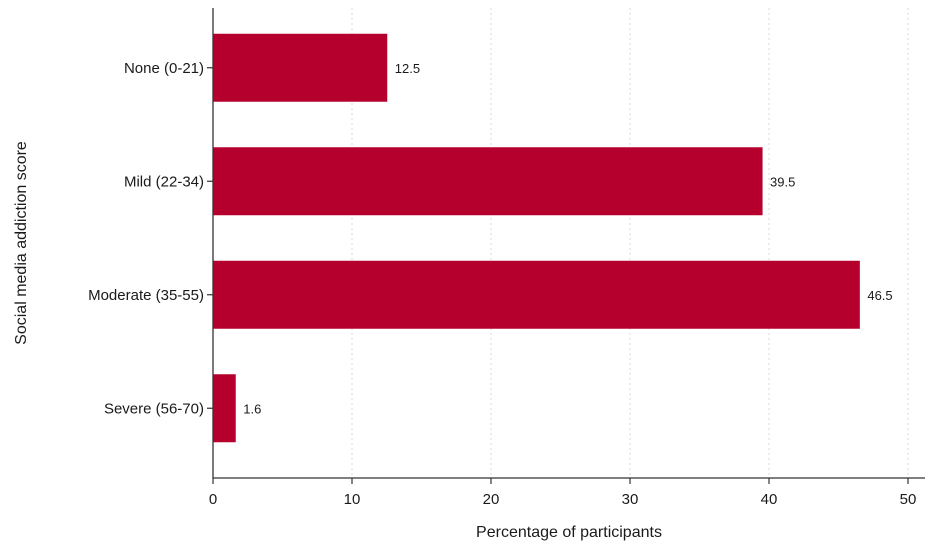  Describe the element at coordinates (252, 408) in the screenshot. I see `value-label: 1.6` at that location.